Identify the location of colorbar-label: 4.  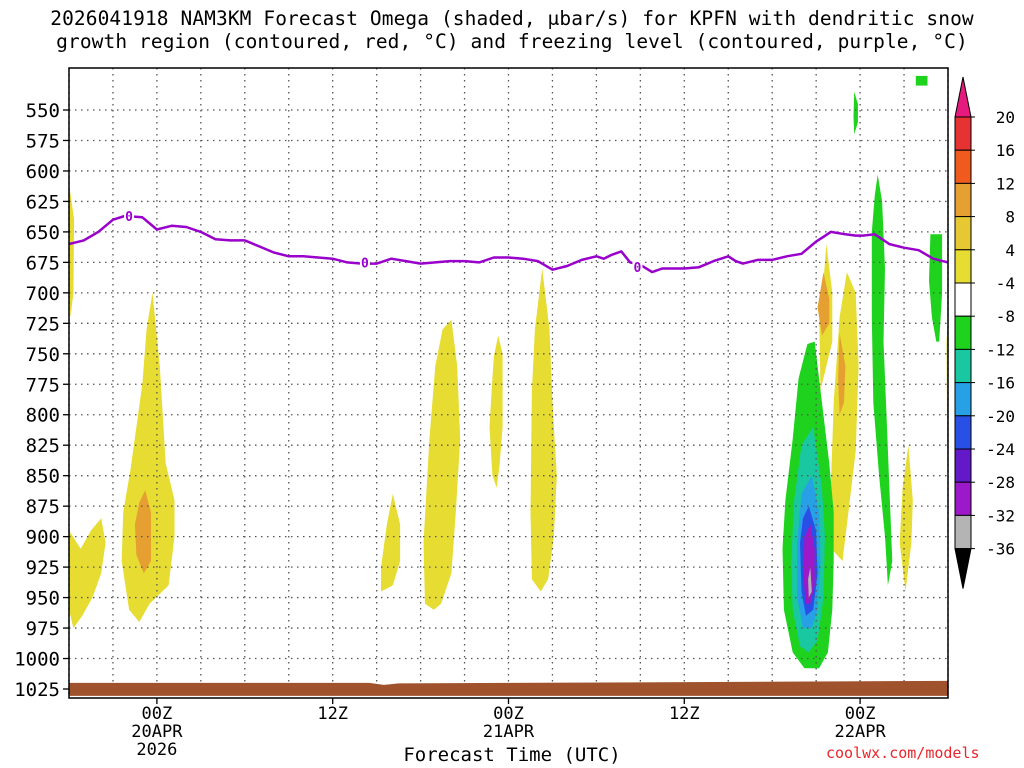
(1010, 250).